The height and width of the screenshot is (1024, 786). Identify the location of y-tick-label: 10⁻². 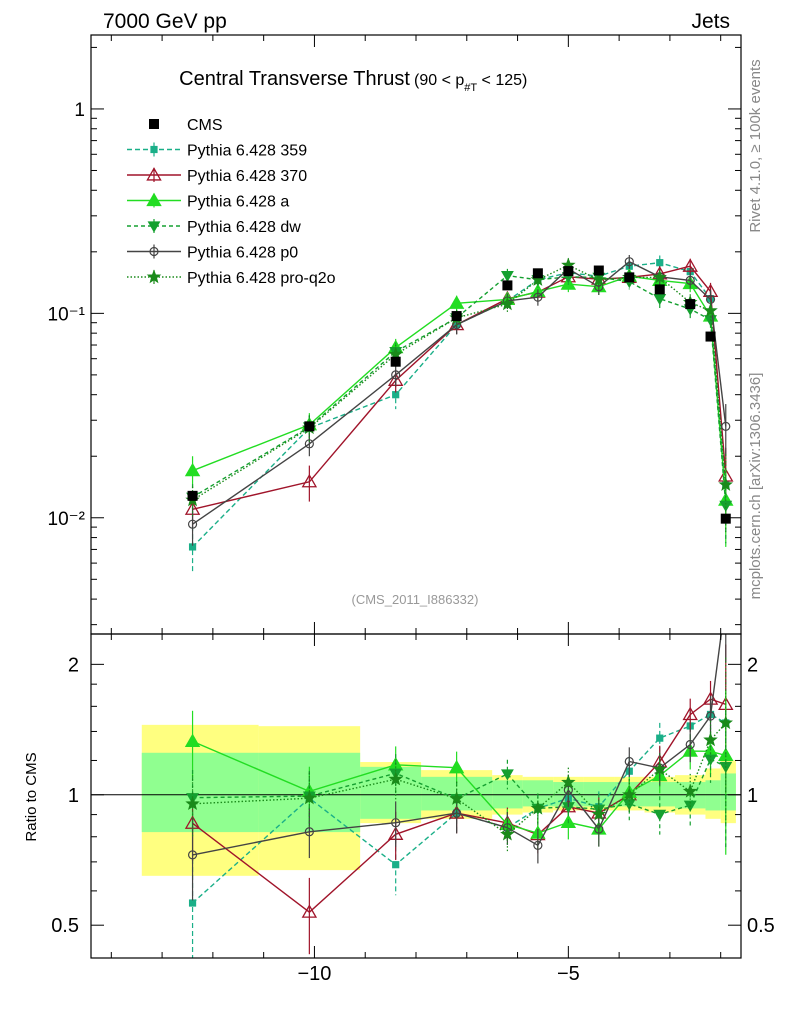
(67, 519).